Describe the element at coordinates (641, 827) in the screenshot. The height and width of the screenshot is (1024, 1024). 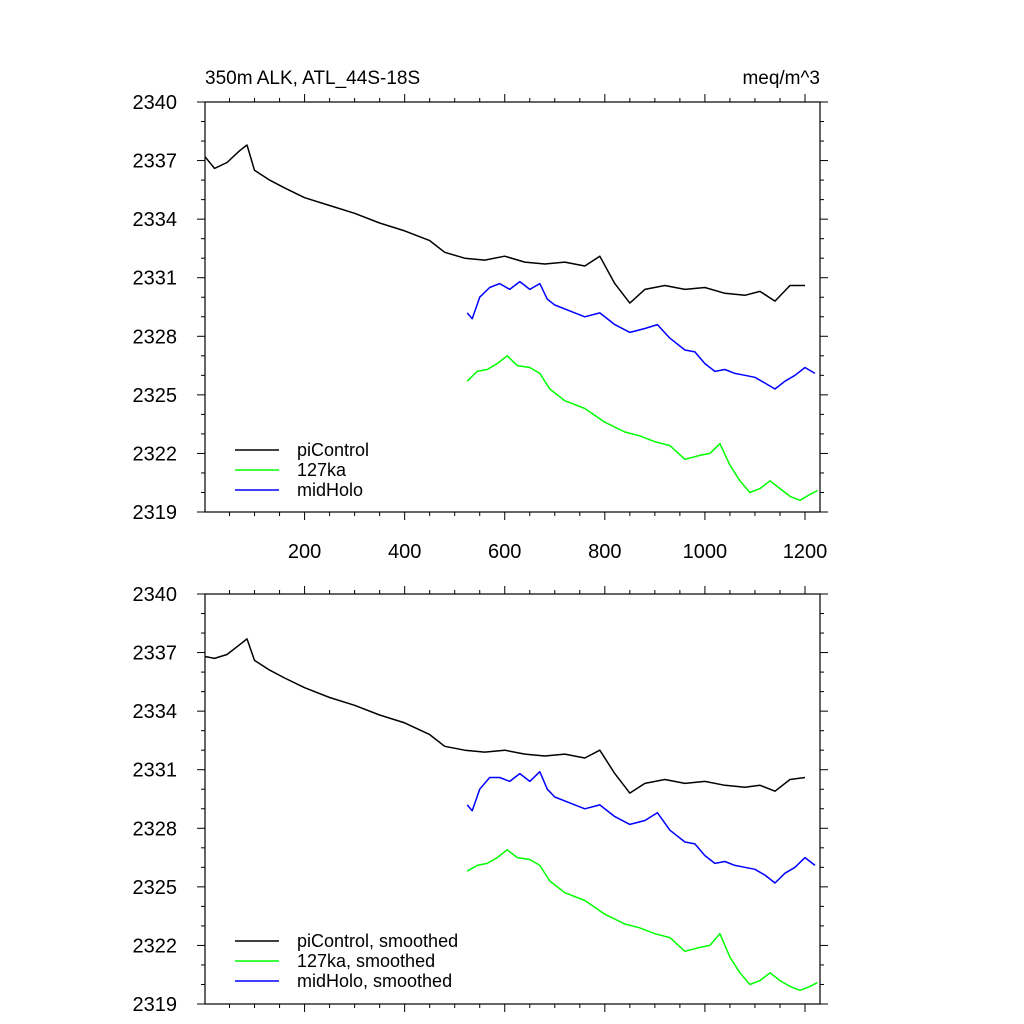
I see `series-line-midholo-smoothed` at that location.